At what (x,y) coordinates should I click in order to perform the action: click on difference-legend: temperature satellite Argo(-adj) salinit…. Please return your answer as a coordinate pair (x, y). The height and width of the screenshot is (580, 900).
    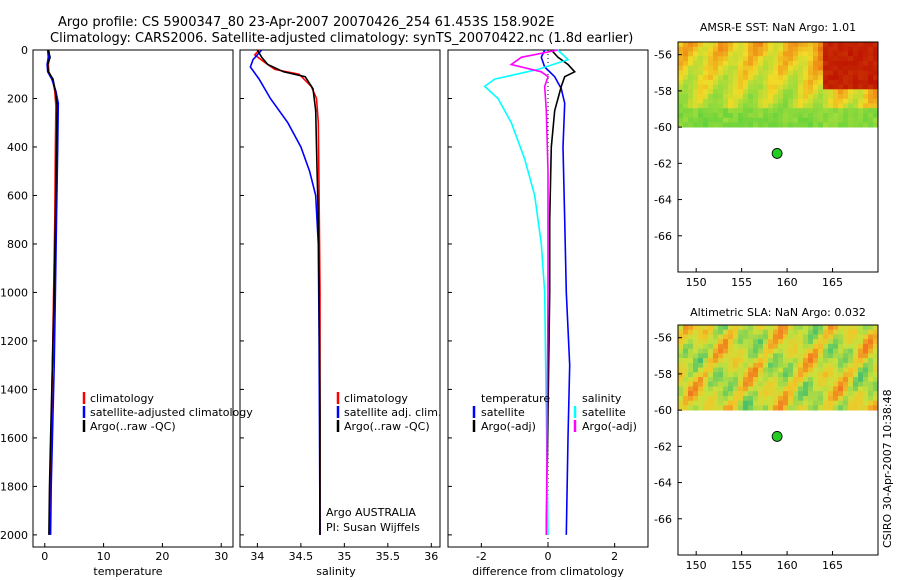
    Looking at the image, I should click on (554, 412).